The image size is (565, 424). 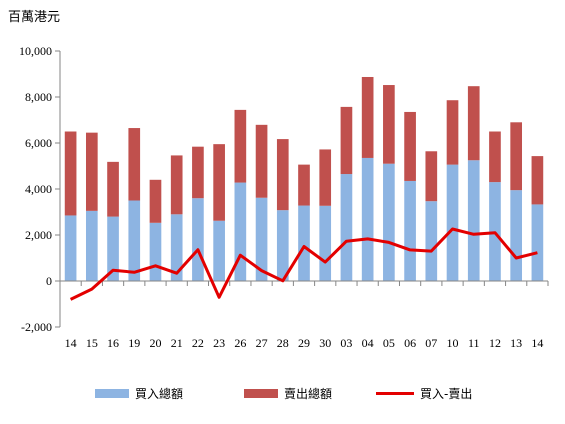 I want to click on x-tick-label: 26, so click(x=240, y=343).